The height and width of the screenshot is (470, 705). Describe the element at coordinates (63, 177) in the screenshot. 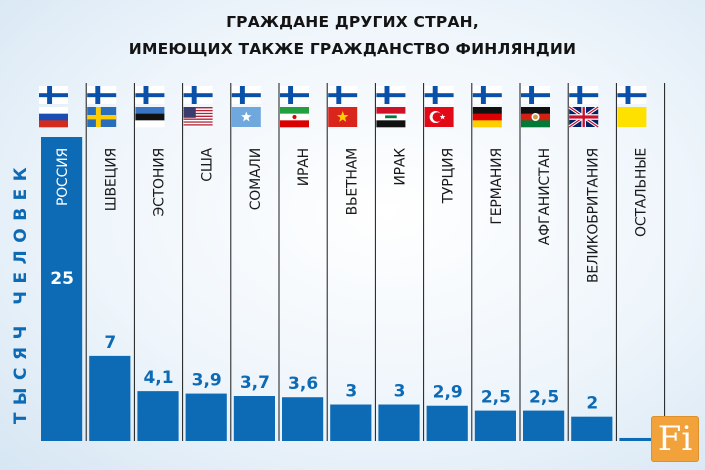

I see `category-label: РОССИЯ` at that location.